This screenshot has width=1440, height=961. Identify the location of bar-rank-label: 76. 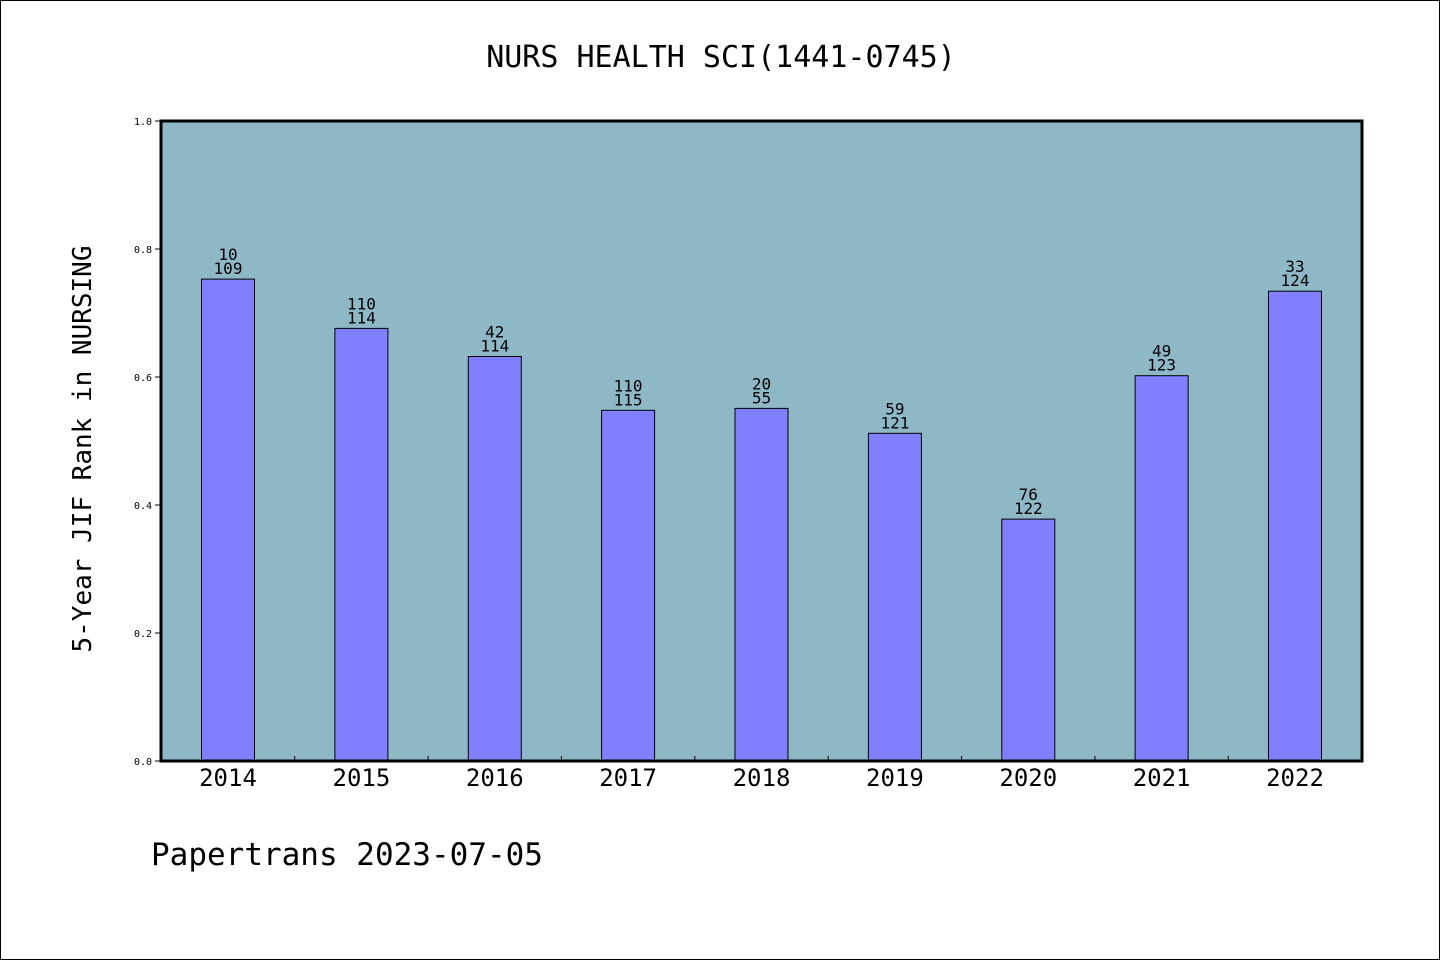
(1028, 494).